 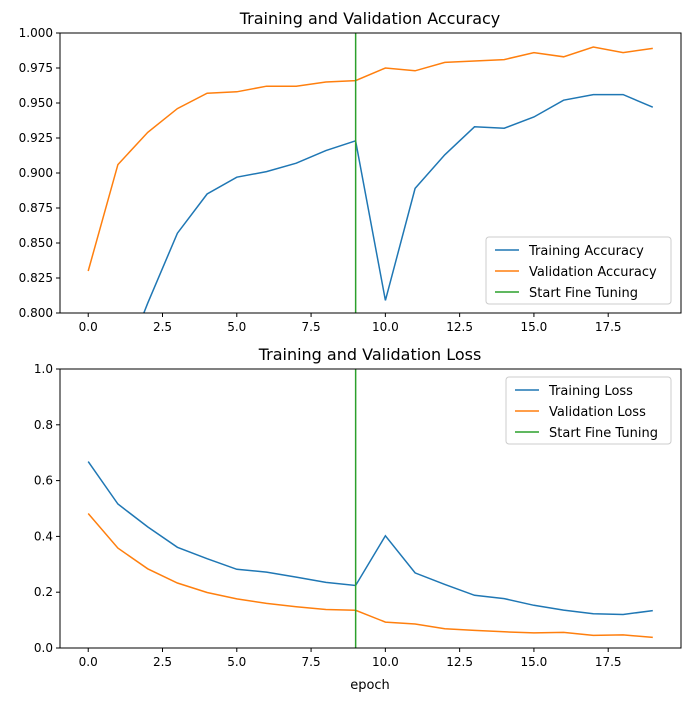 I want to click on y-tick-label: 0.2, so click(x=43, y=592).